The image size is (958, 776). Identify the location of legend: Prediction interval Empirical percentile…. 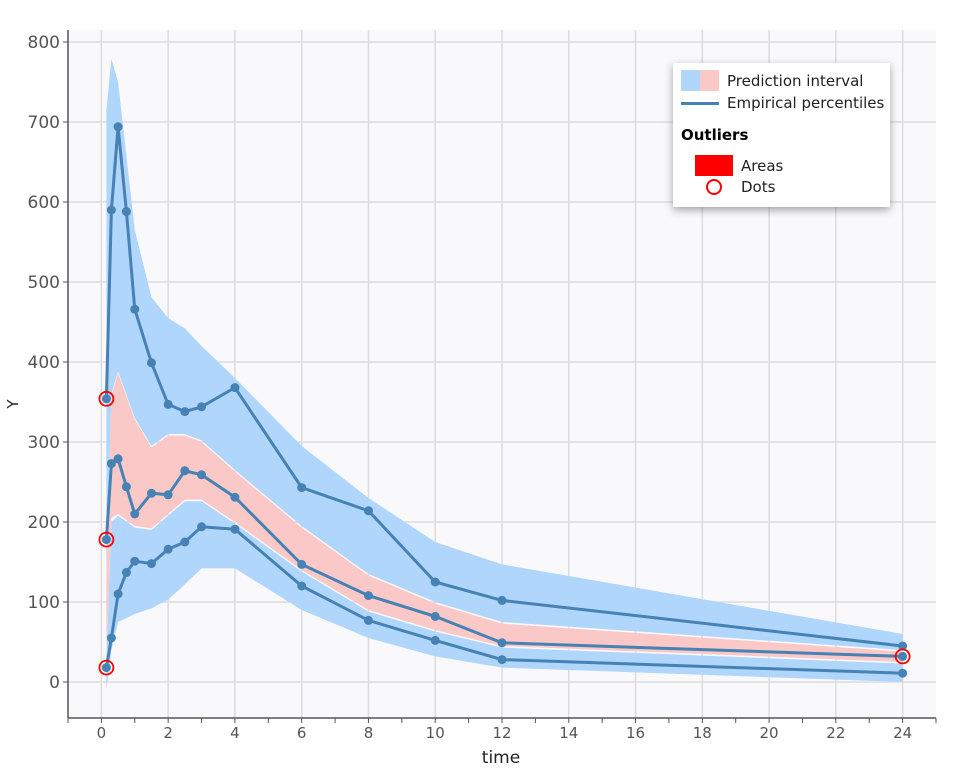
(781, 135).